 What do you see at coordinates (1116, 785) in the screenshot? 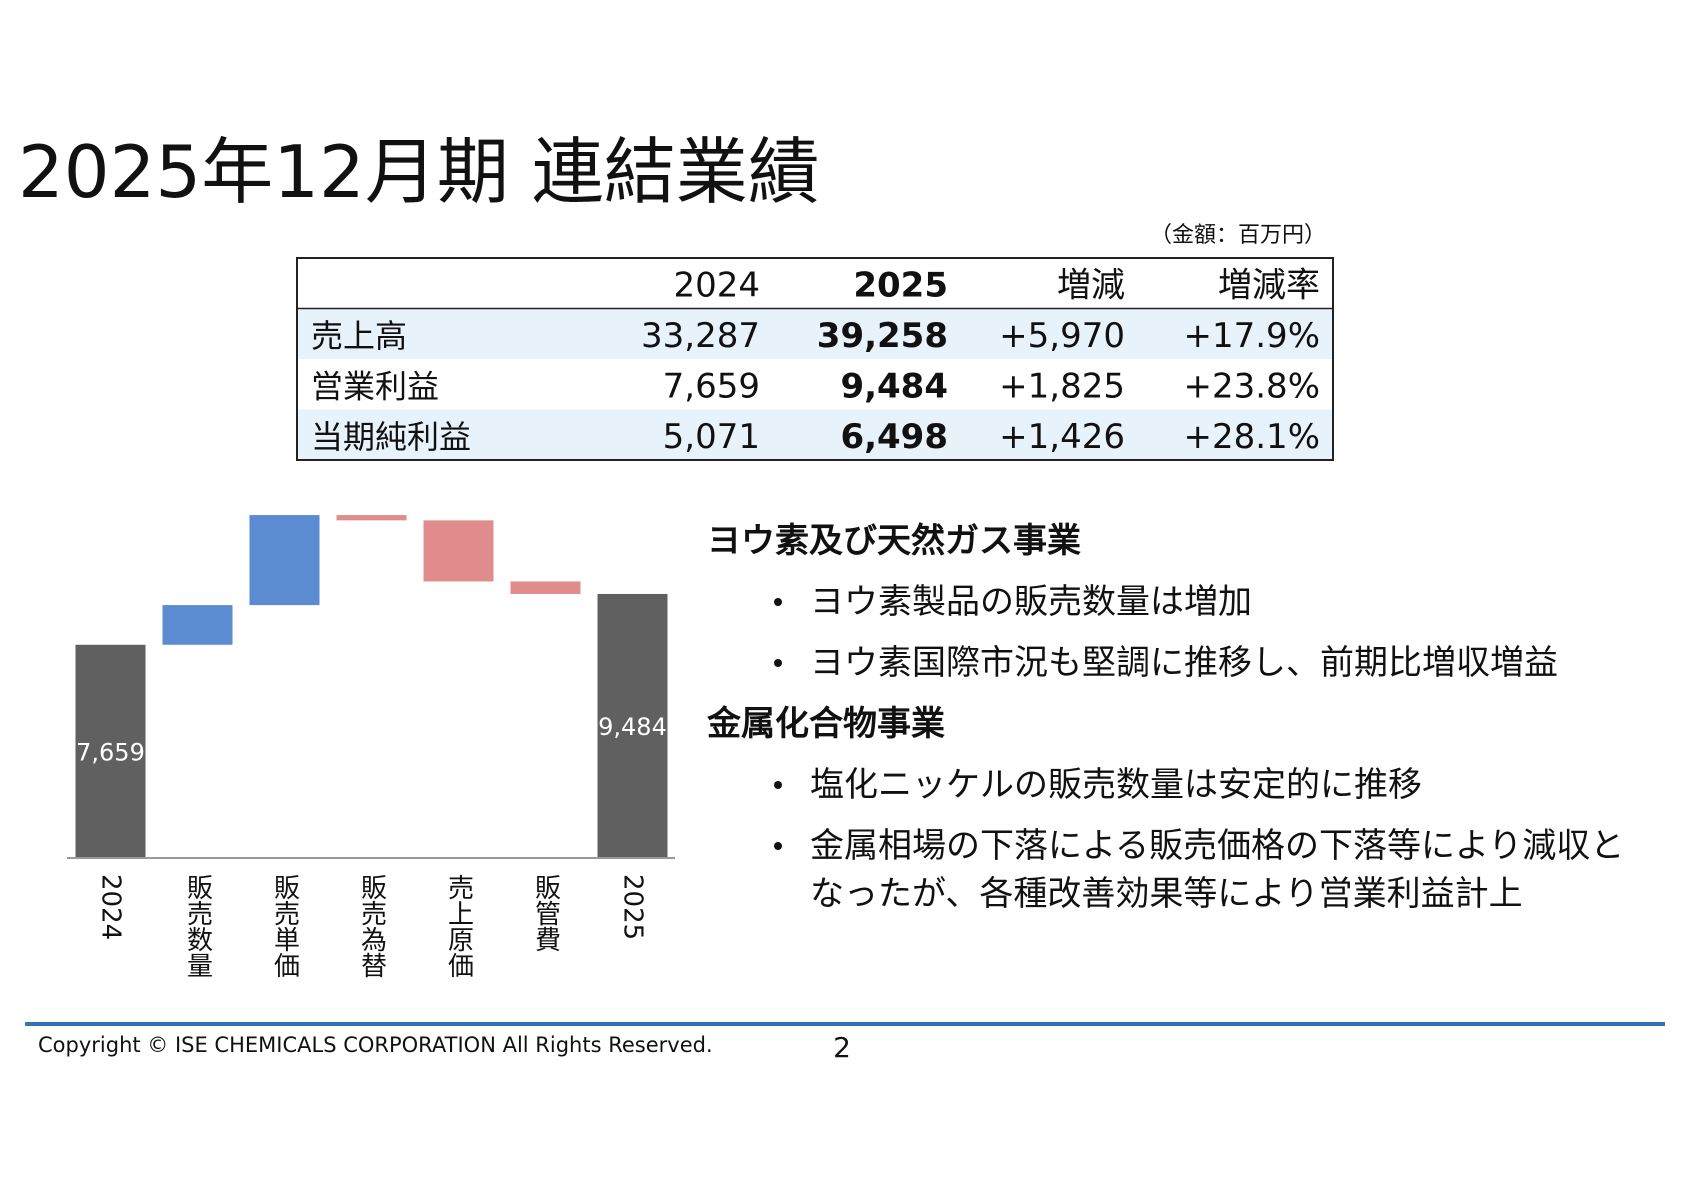
I see `bullet-text: 塩化ニッケルの販売数量は安定的に推移` at bounding box center [1116, 785].